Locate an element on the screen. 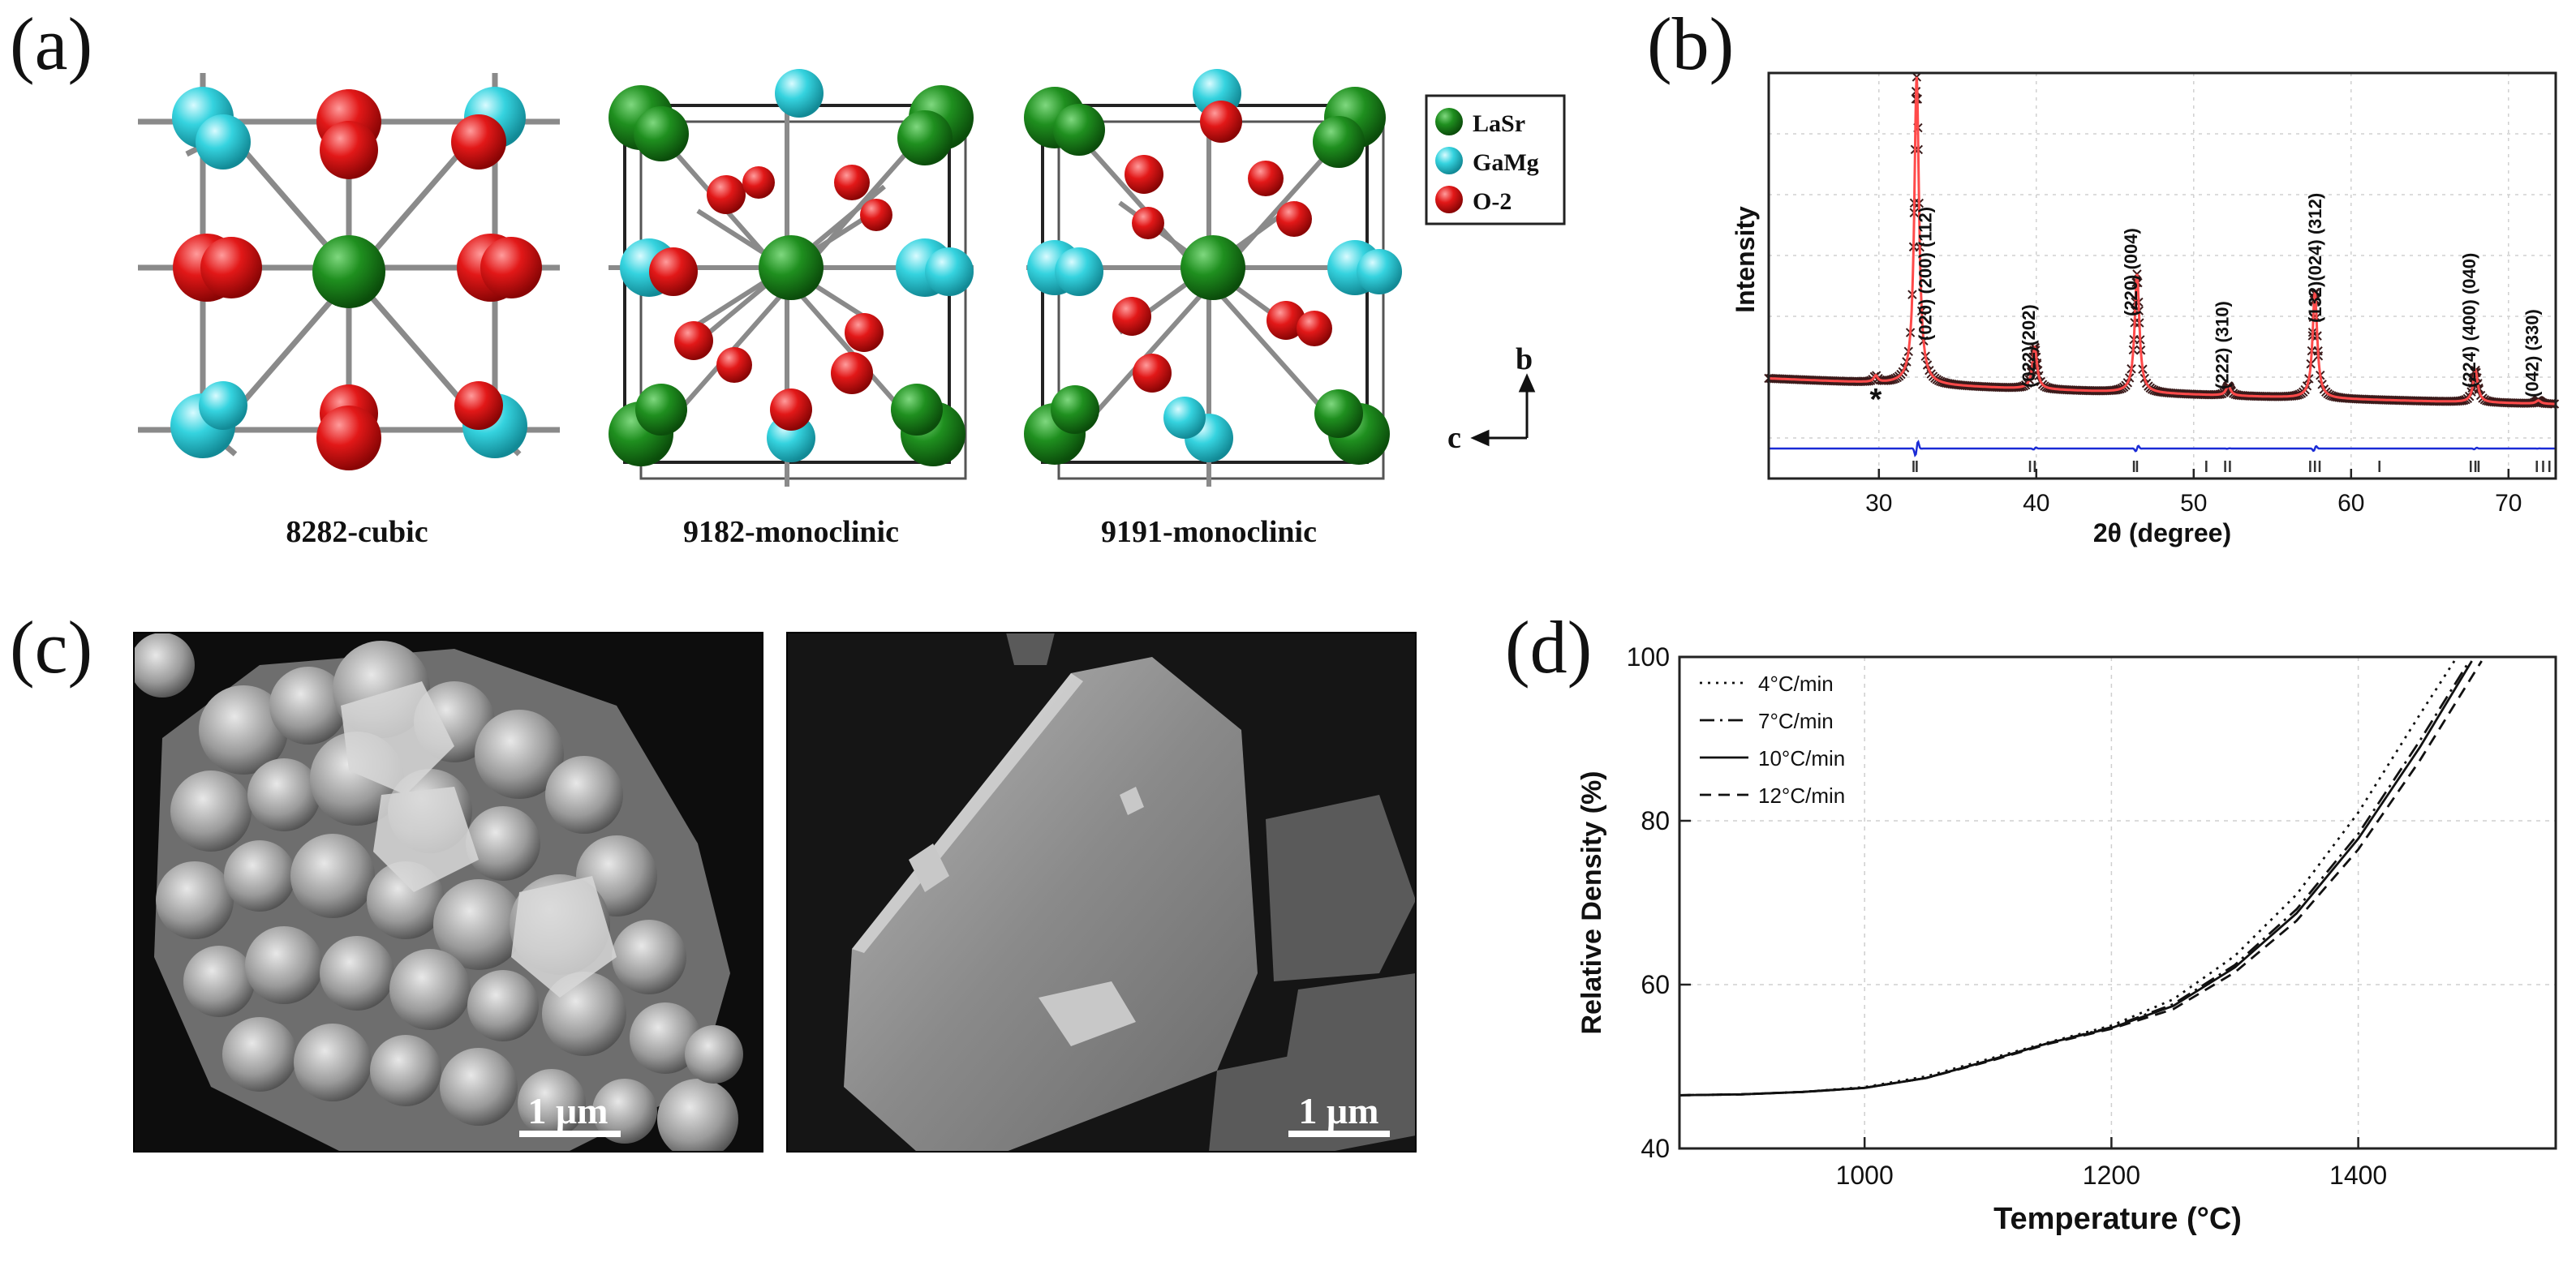  xrd-x-ticks: 30 40 50 60 70 is located at coordinates (2193, 493).